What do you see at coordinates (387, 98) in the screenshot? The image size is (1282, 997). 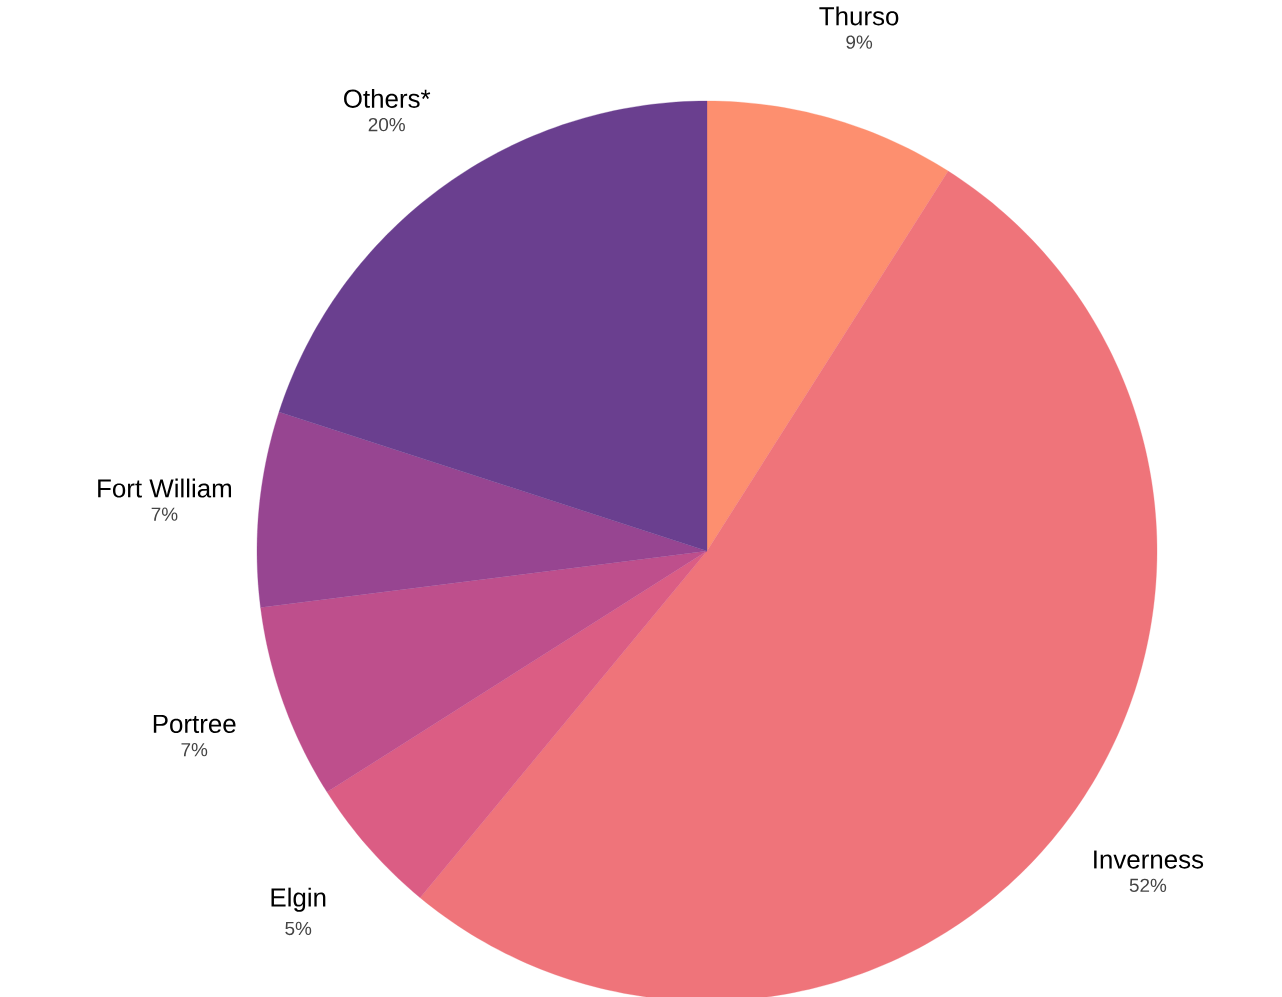 I see `slice-label: Others*` at bounding box center [387, 98].